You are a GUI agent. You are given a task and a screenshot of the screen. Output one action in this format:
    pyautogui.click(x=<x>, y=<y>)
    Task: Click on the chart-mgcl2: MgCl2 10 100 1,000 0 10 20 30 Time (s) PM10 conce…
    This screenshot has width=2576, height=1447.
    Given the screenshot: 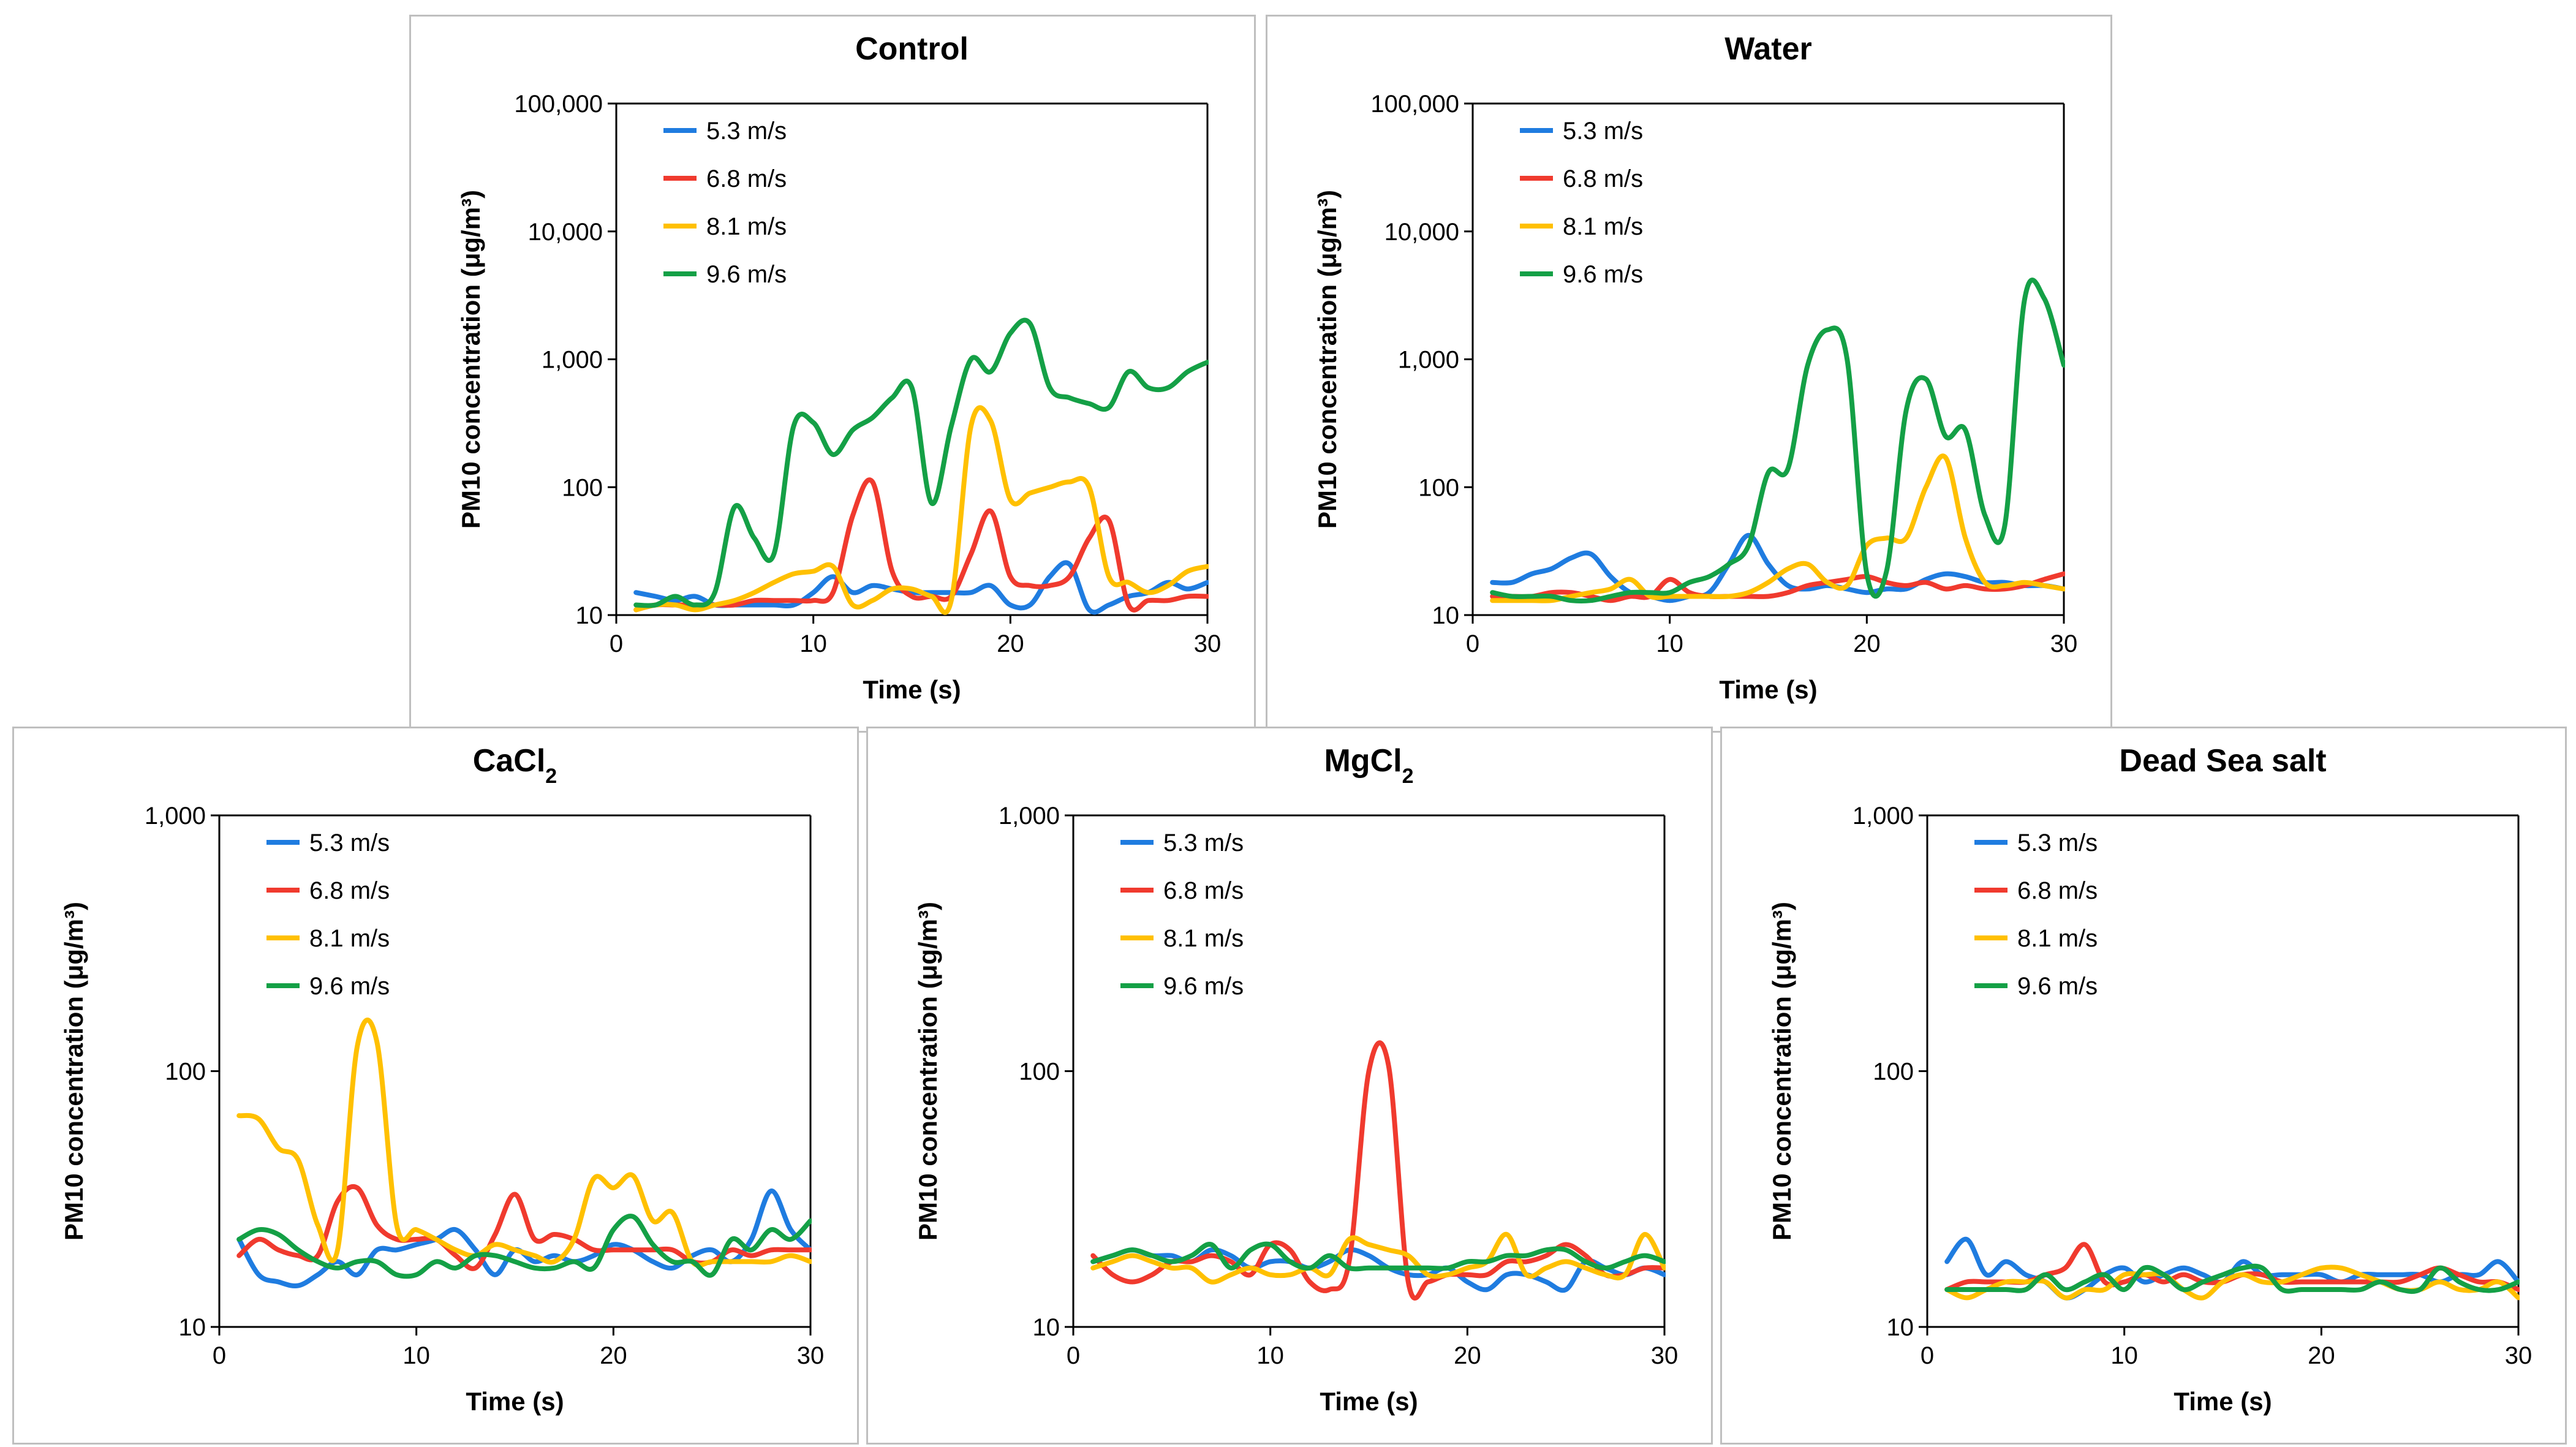 What is the action you would take?
    pyautogui.click(x=1296, y=1079)
    